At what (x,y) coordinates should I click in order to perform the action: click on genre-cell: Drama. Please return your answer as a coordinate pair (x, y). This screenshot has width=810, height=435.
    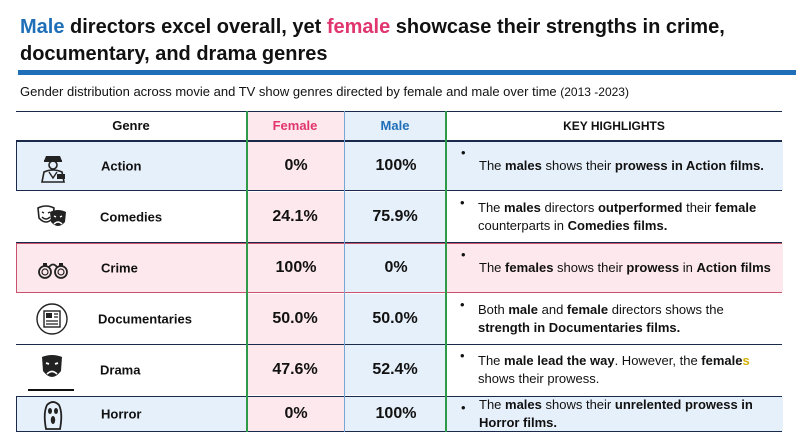
    Looking at the image, I should click on (131, 370).